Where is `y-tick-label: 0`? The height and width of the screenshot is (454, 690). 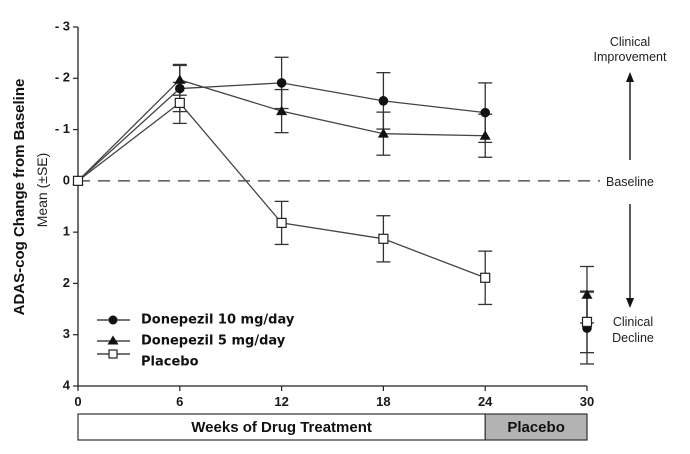 y-tick-label: 0 is located at coordinates (66, 179).